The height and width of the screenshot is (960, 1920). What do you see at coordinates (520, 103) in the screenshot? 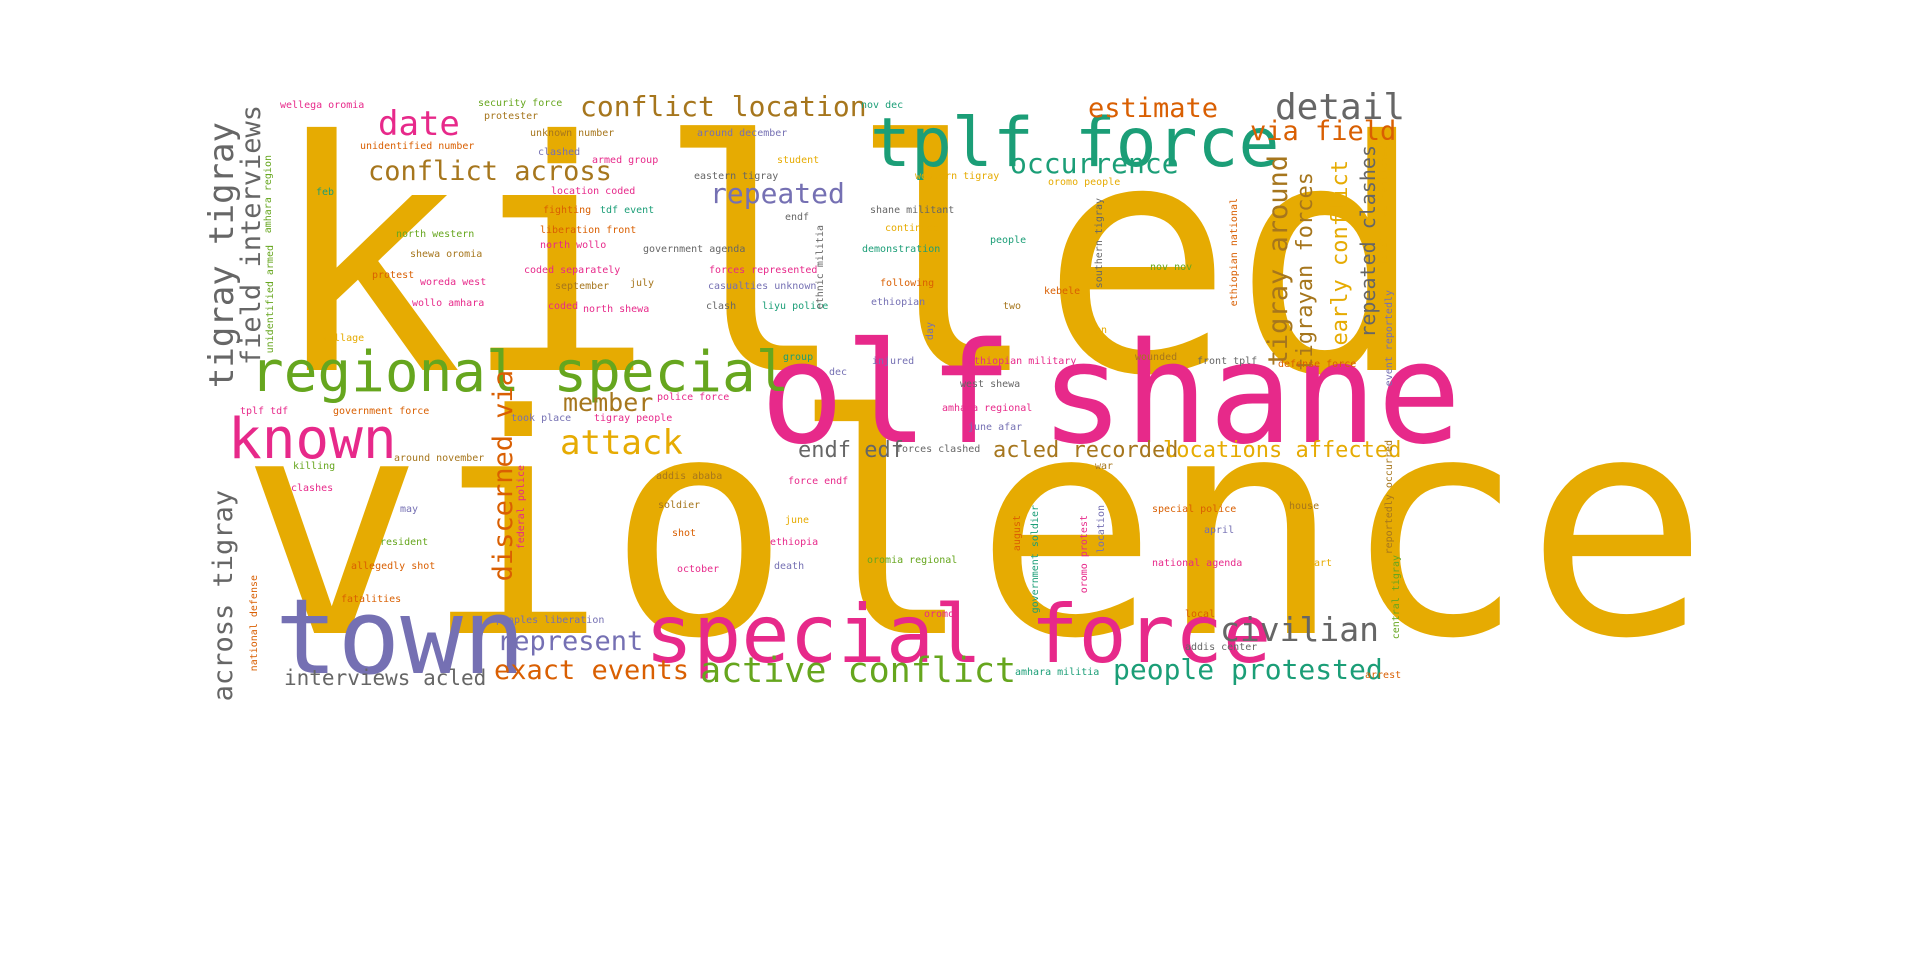
I see `word-small: security force` at bounding box center [520, 103].